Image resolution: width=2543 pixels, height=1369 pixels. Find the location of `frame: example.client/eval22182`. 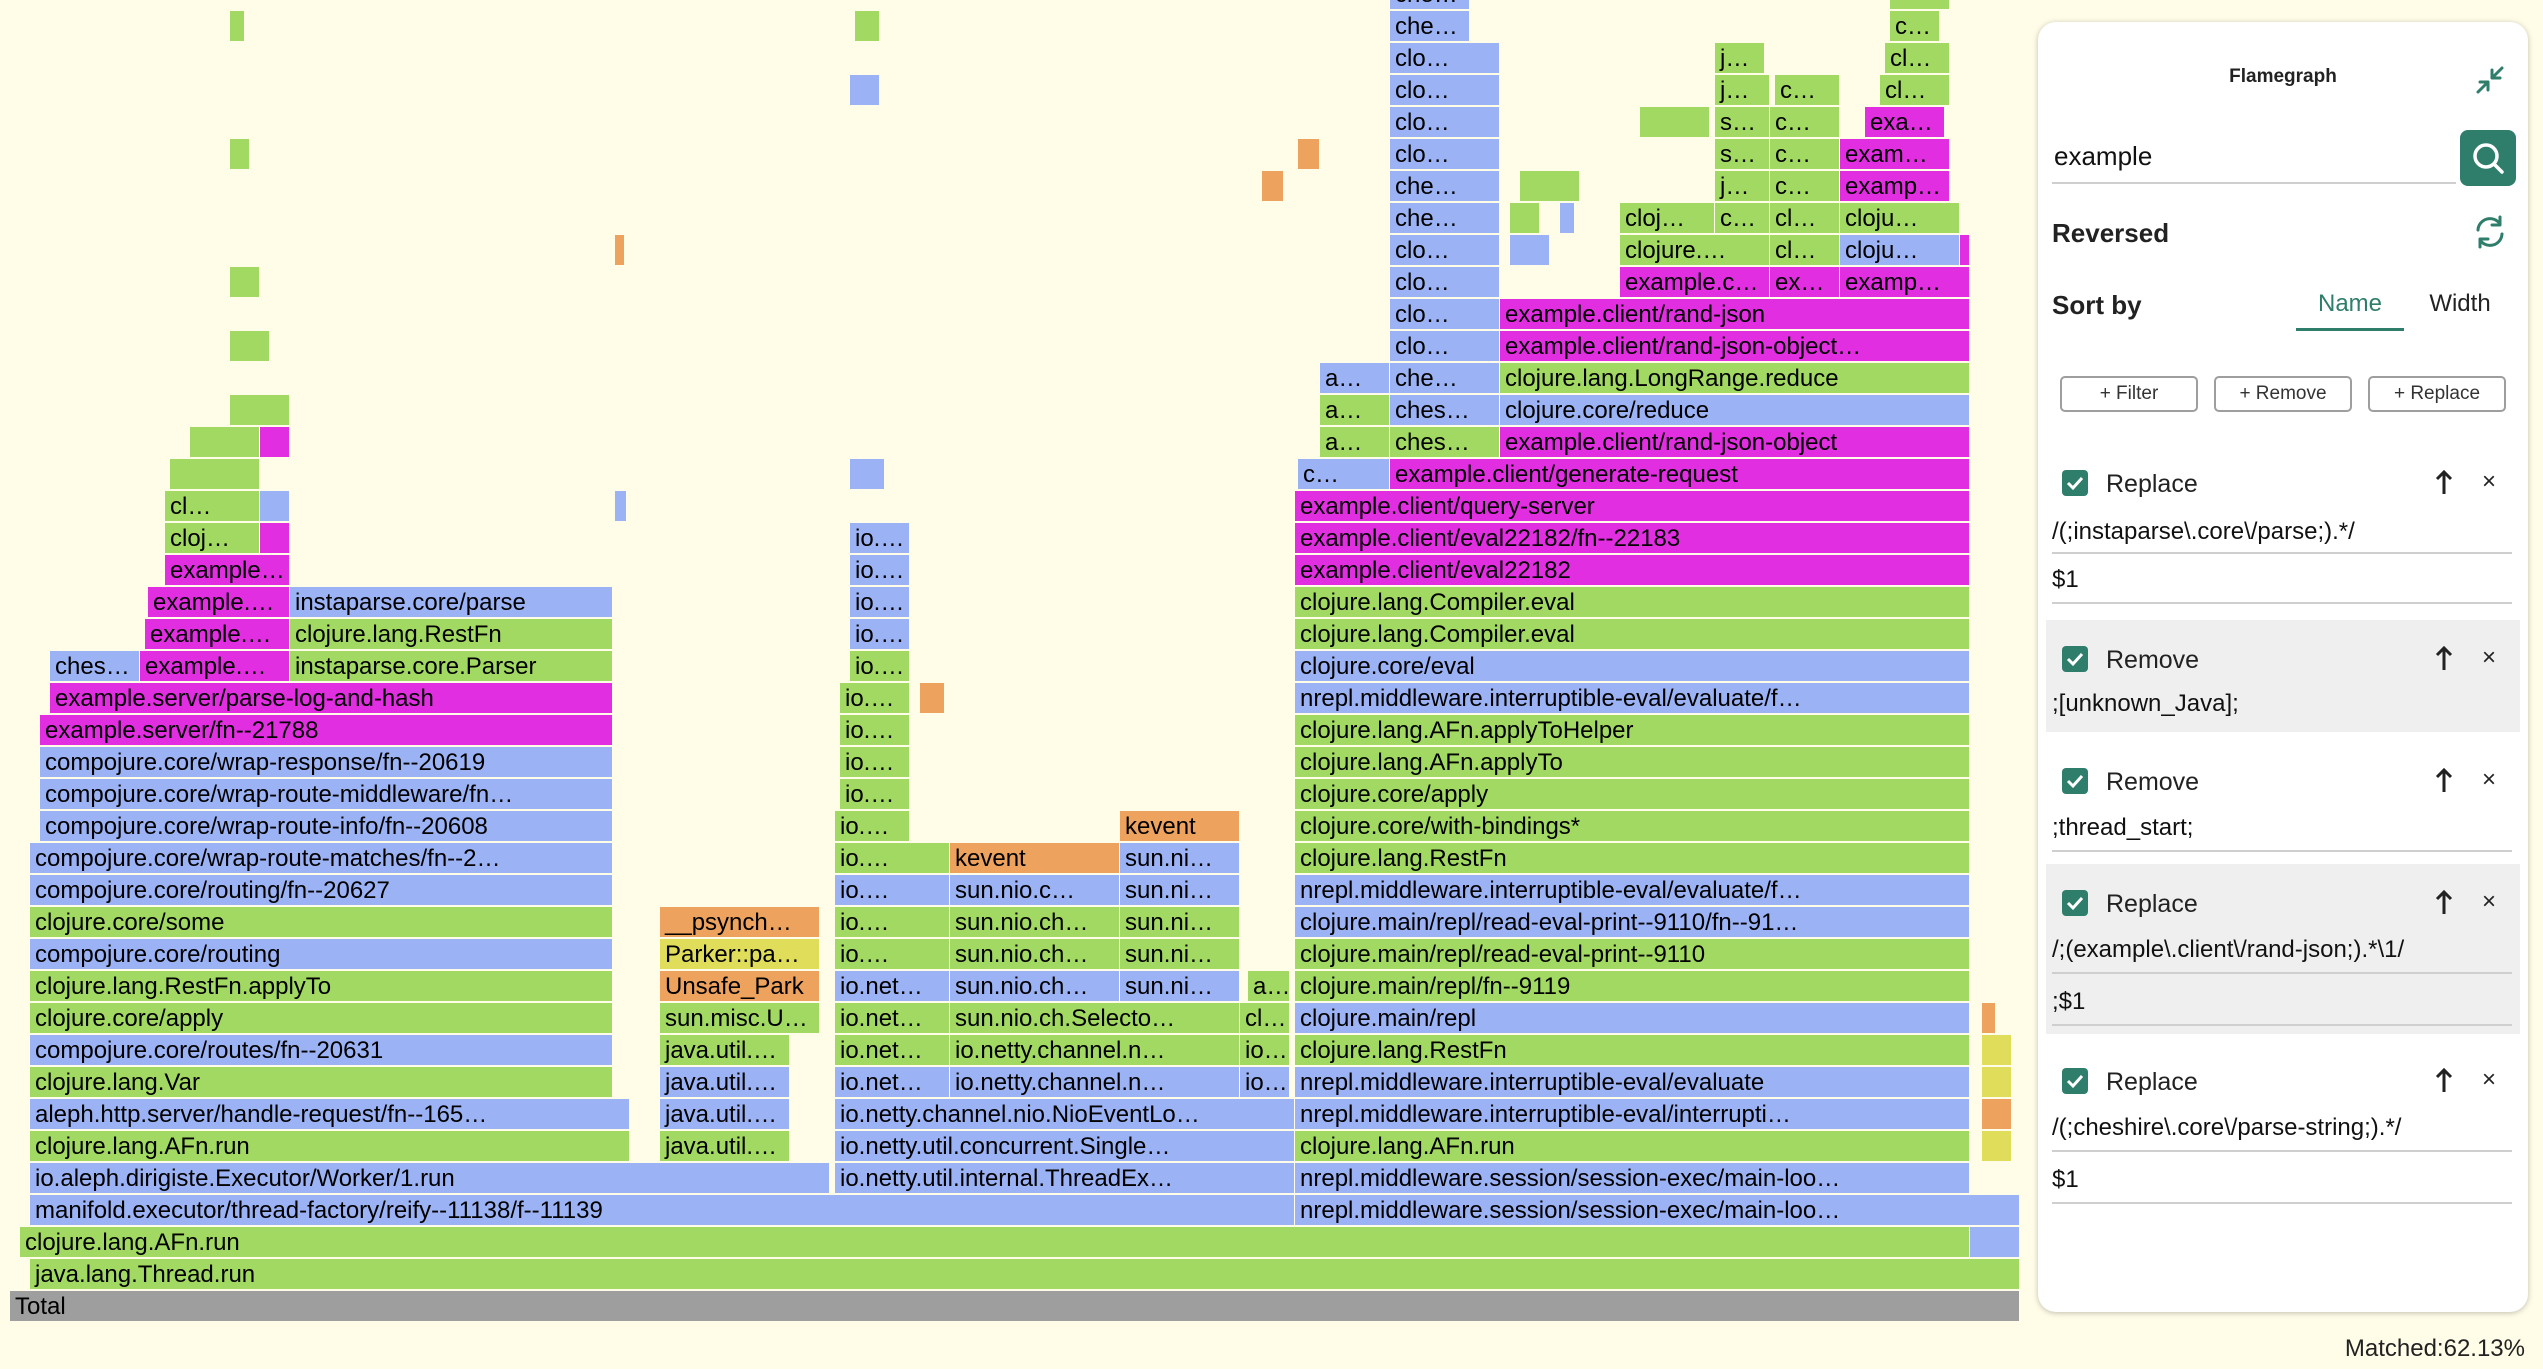

frame: example.client/eval22182 is located at coordinates (1632, 570).